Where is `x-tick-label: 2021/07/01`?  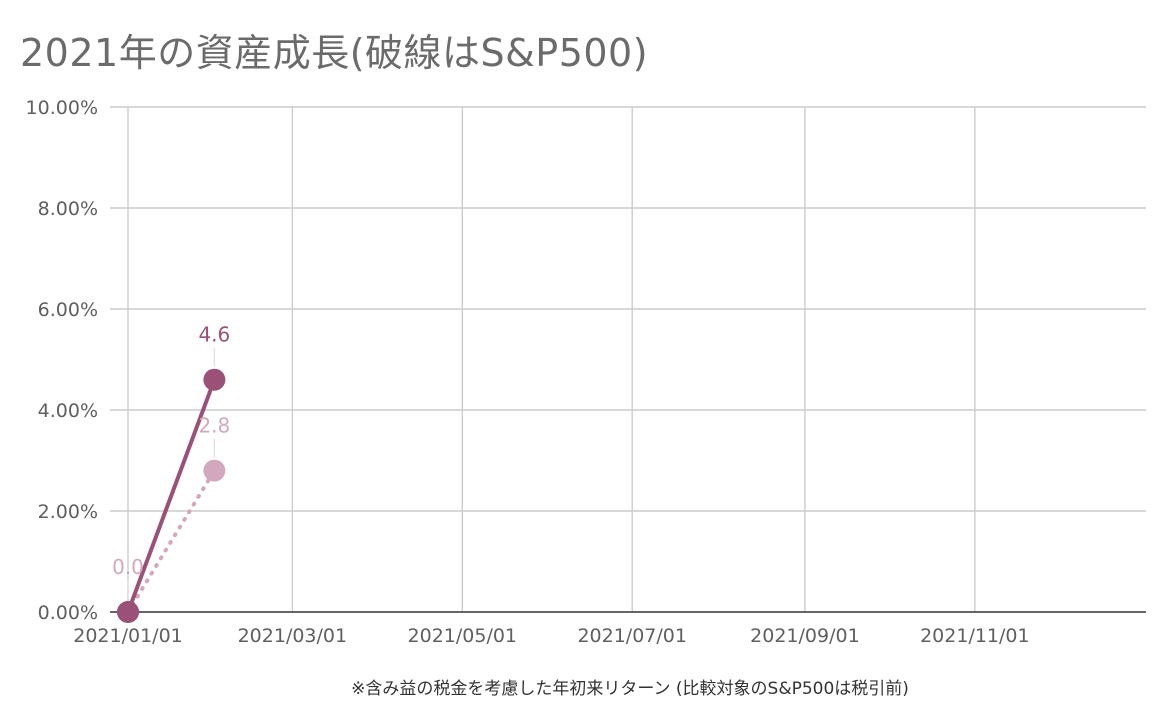
x-tick-label: 2021/07/01 is located at coordinates (632, 636).